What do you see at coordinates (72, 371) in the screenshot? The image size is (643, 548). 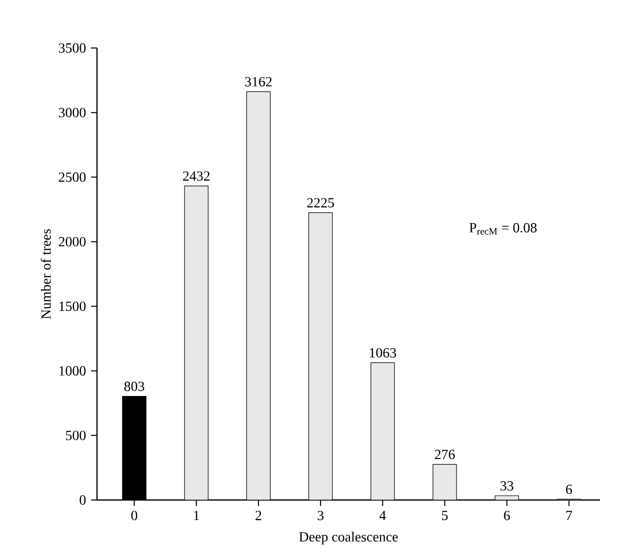 I see `y-tick-label: 1000` at bounding box center [72, 371].